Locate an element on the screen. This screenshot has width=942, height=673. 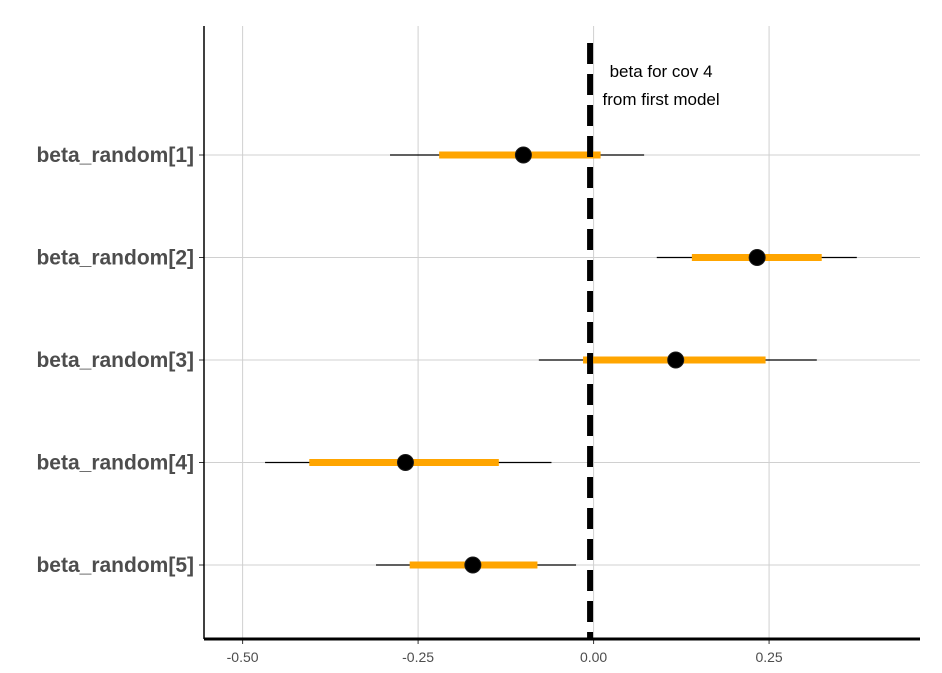
y-tick-label: beta_random[4] is located at coordinates (115, 463).